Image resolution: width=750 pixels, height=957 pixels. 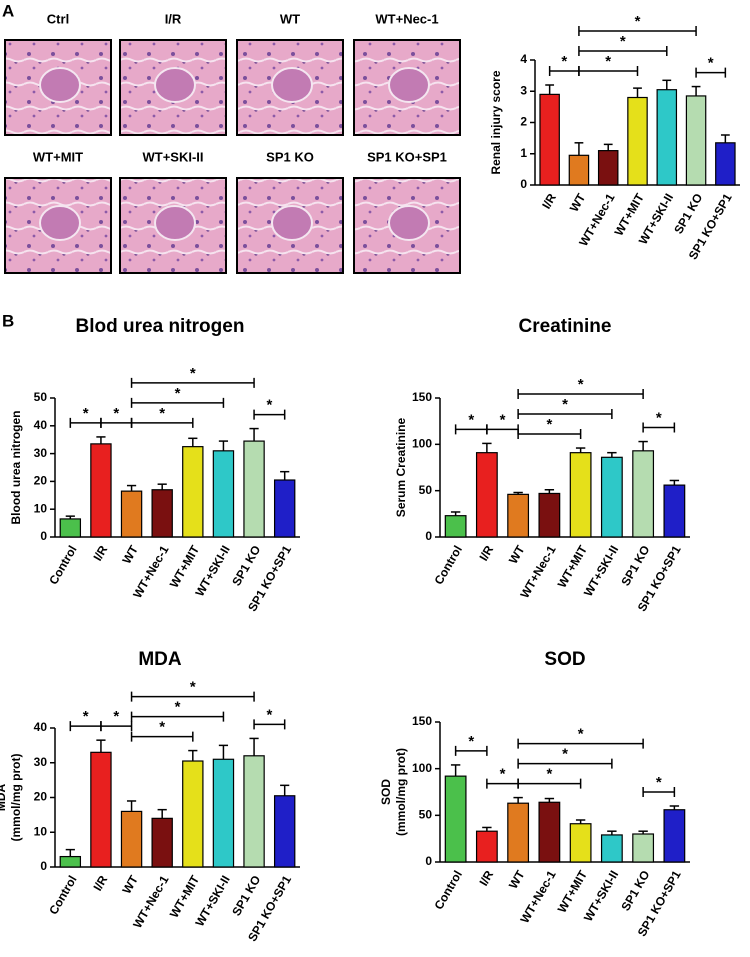 I want to click on micrograph-label: WT+Nec-1, so click(x=406, y=18).